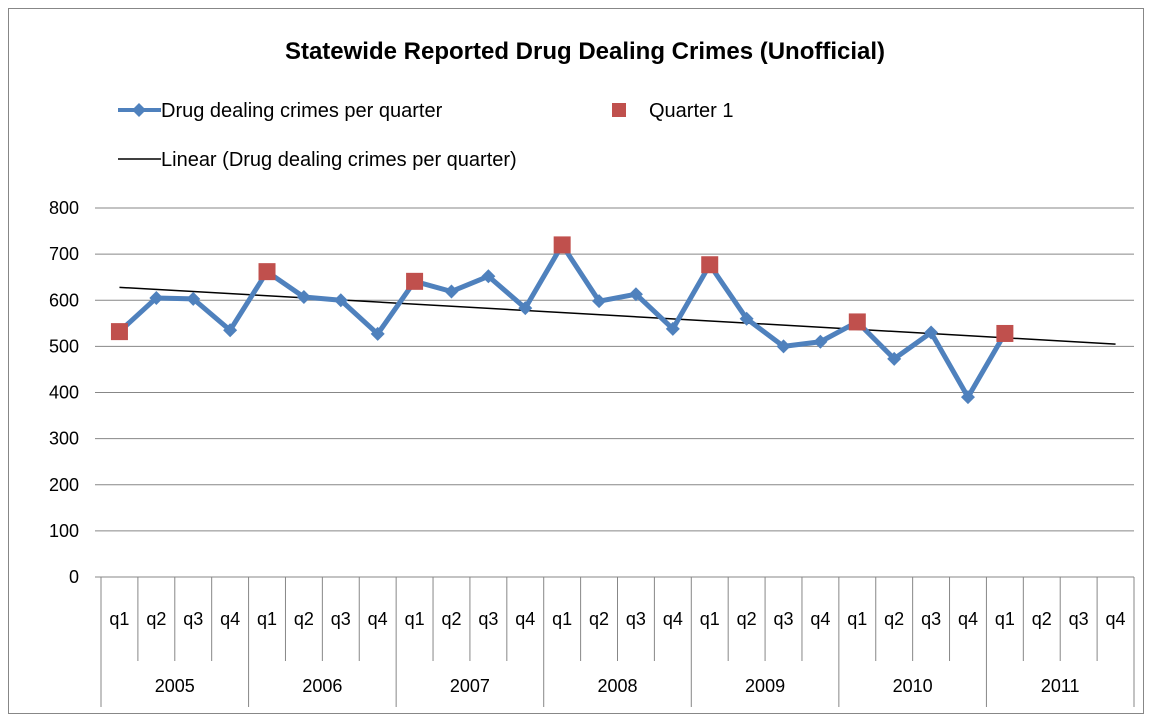 This screenshot has width=1154, height=717. What do you see at coordinates (339, 160) in the screenshot?
I see `legend-label-linear: Linear (Drug dealing crimes per quarter)` at bounding box center [339, 160].